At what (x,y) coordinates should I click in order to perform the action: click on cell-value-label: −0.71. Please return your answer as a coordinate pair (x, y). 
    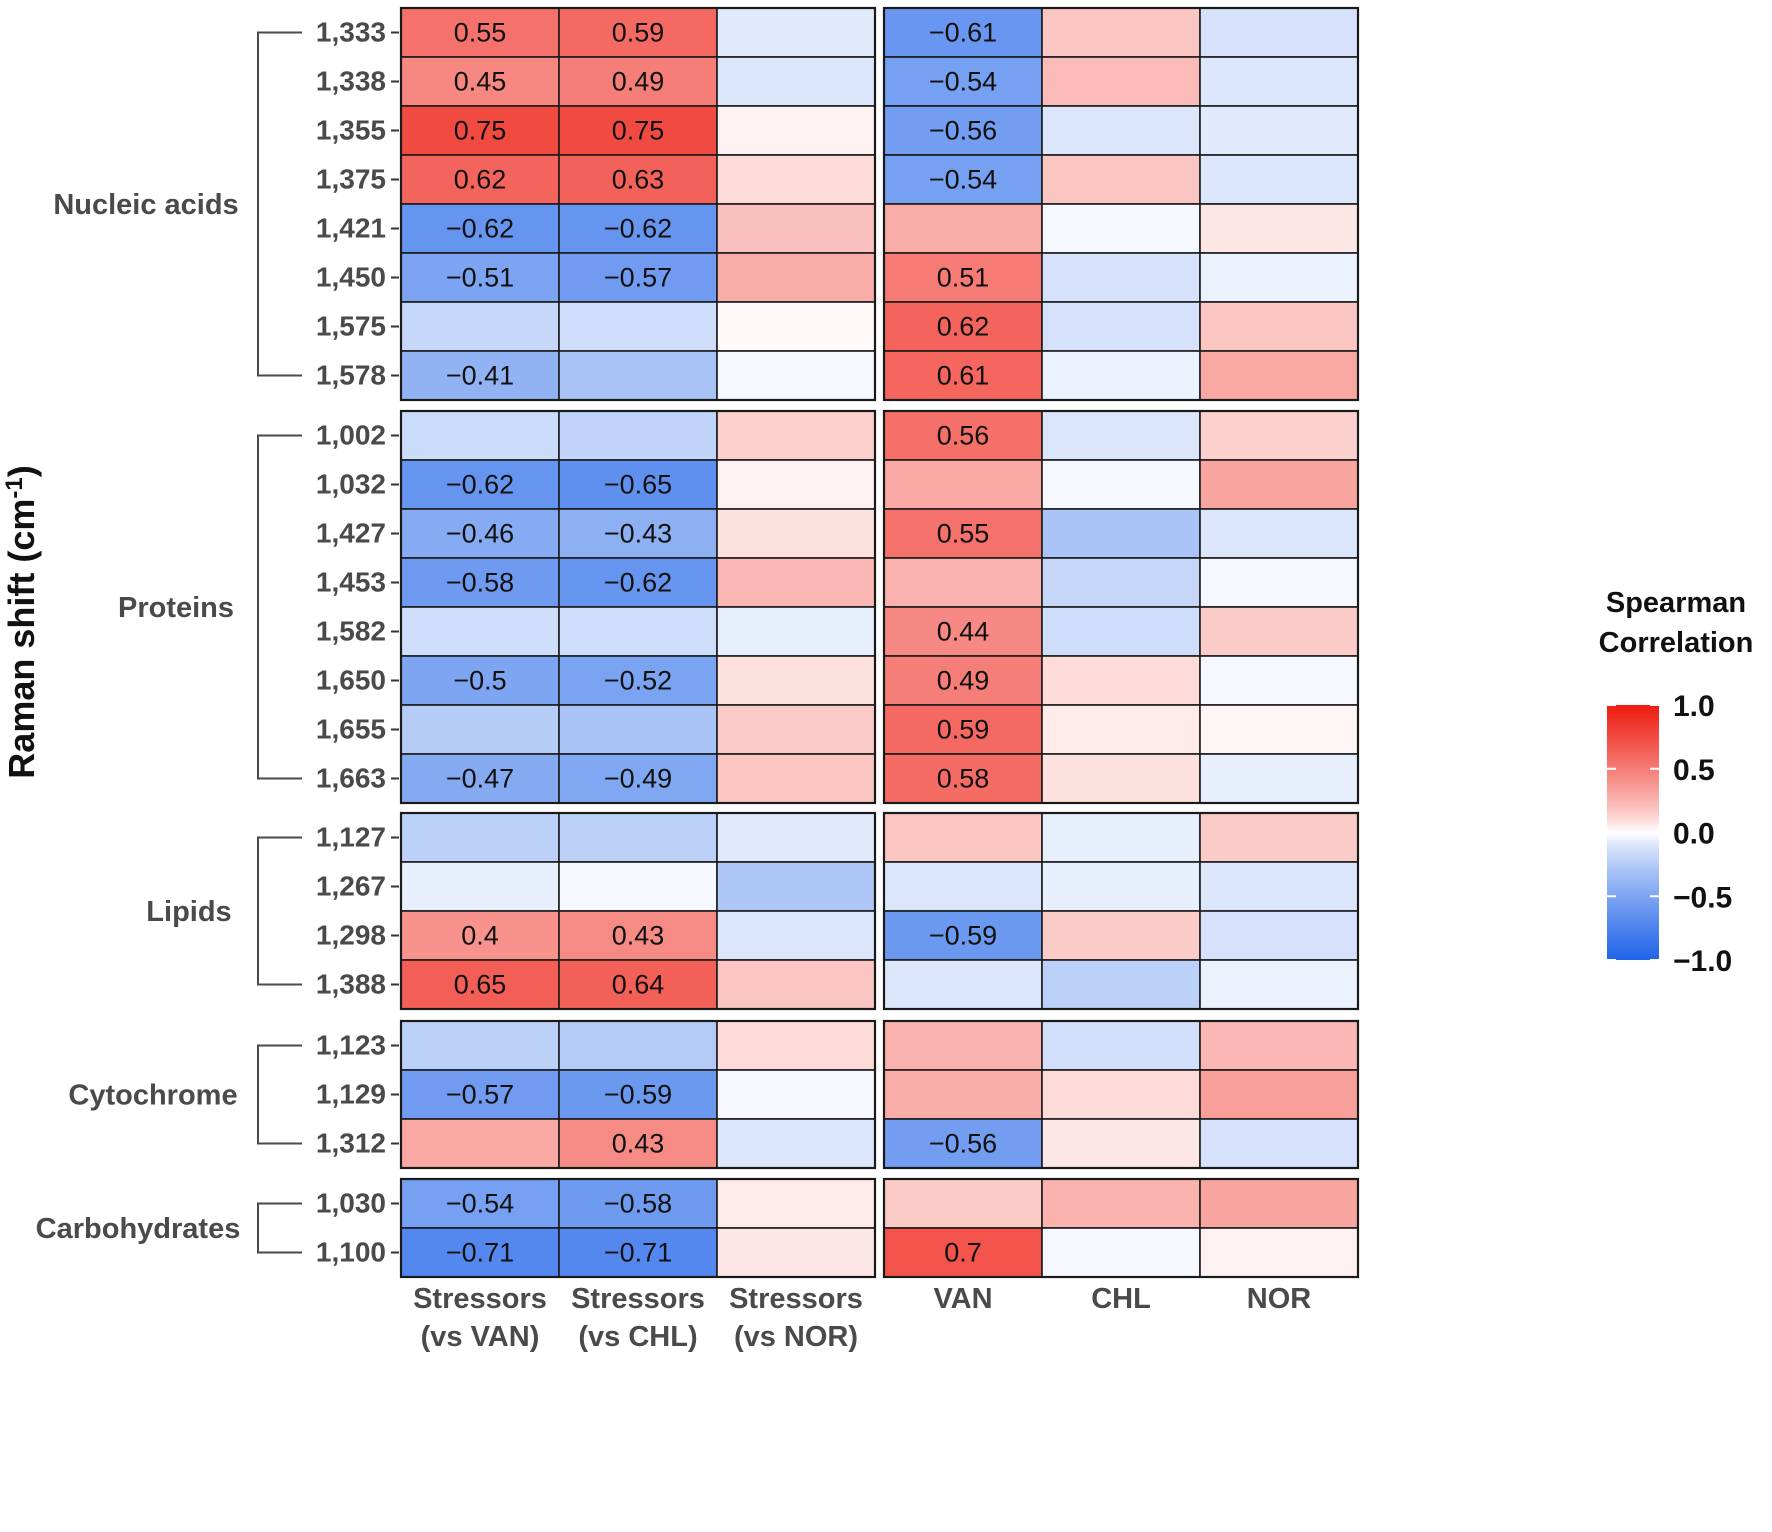
    Looking at the image, I should click on (480, 1253).